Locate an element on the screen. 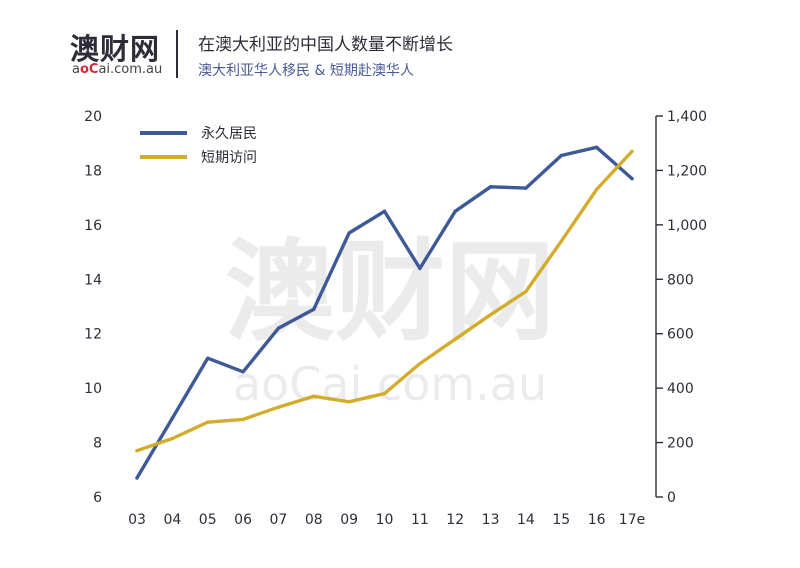 The width and height of the screenshot is (800, 568). logo-cn: 澳财网 is located at coordinates (115, 49).